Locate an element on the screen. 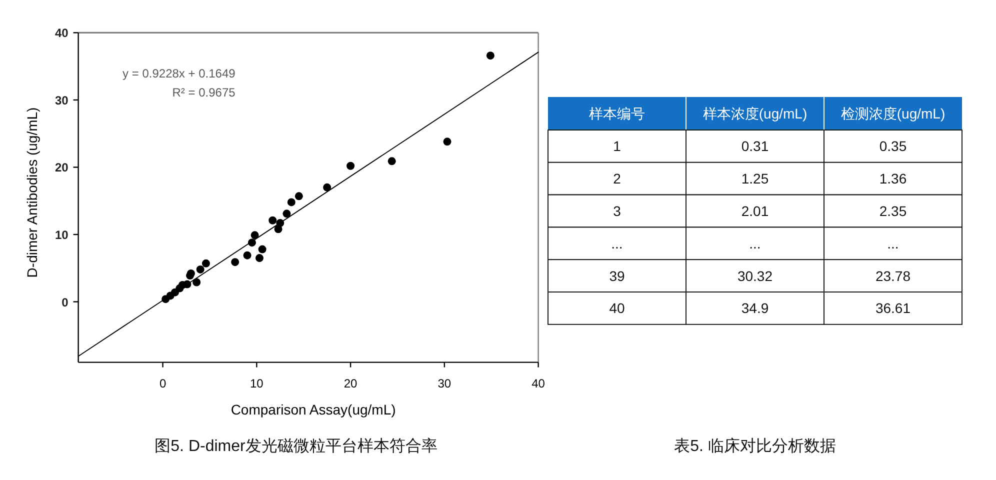 The image size is (996, 480). table-cell-text: 2.35 is located at coordinates (893, 211).